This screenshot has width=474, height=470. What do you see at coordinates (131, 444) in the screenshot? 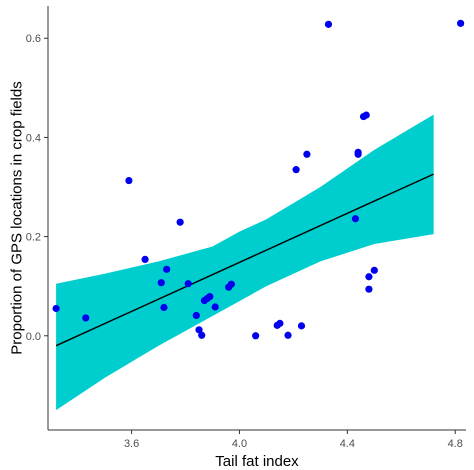
I see `x-tick-label: 3.6` at bounding box center [131, 444].